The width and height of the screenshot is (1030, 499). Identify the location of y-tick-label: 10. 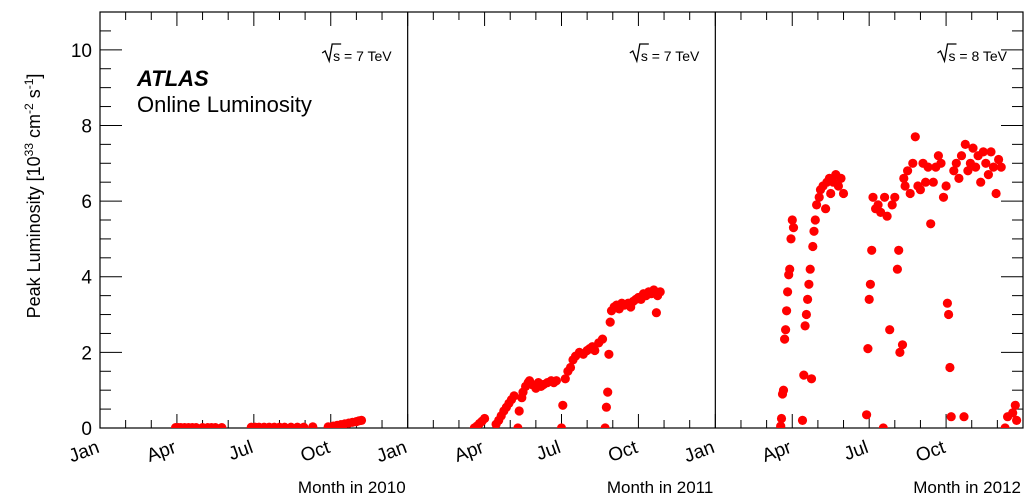
(81, 51).